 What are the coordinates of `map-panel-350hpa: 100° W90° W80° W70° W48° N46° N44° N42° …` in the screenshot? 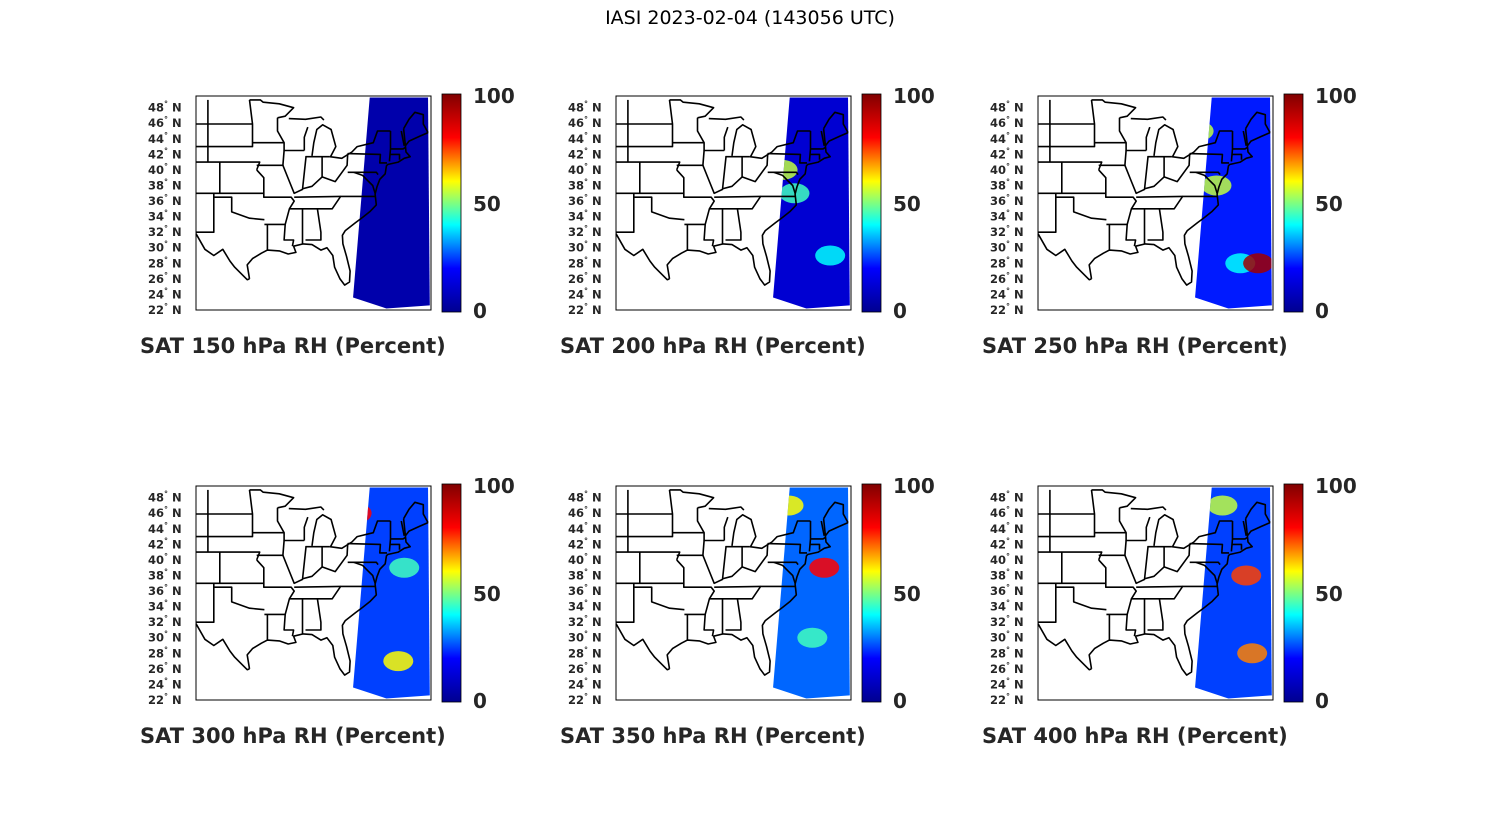 It's located at (770, 628).